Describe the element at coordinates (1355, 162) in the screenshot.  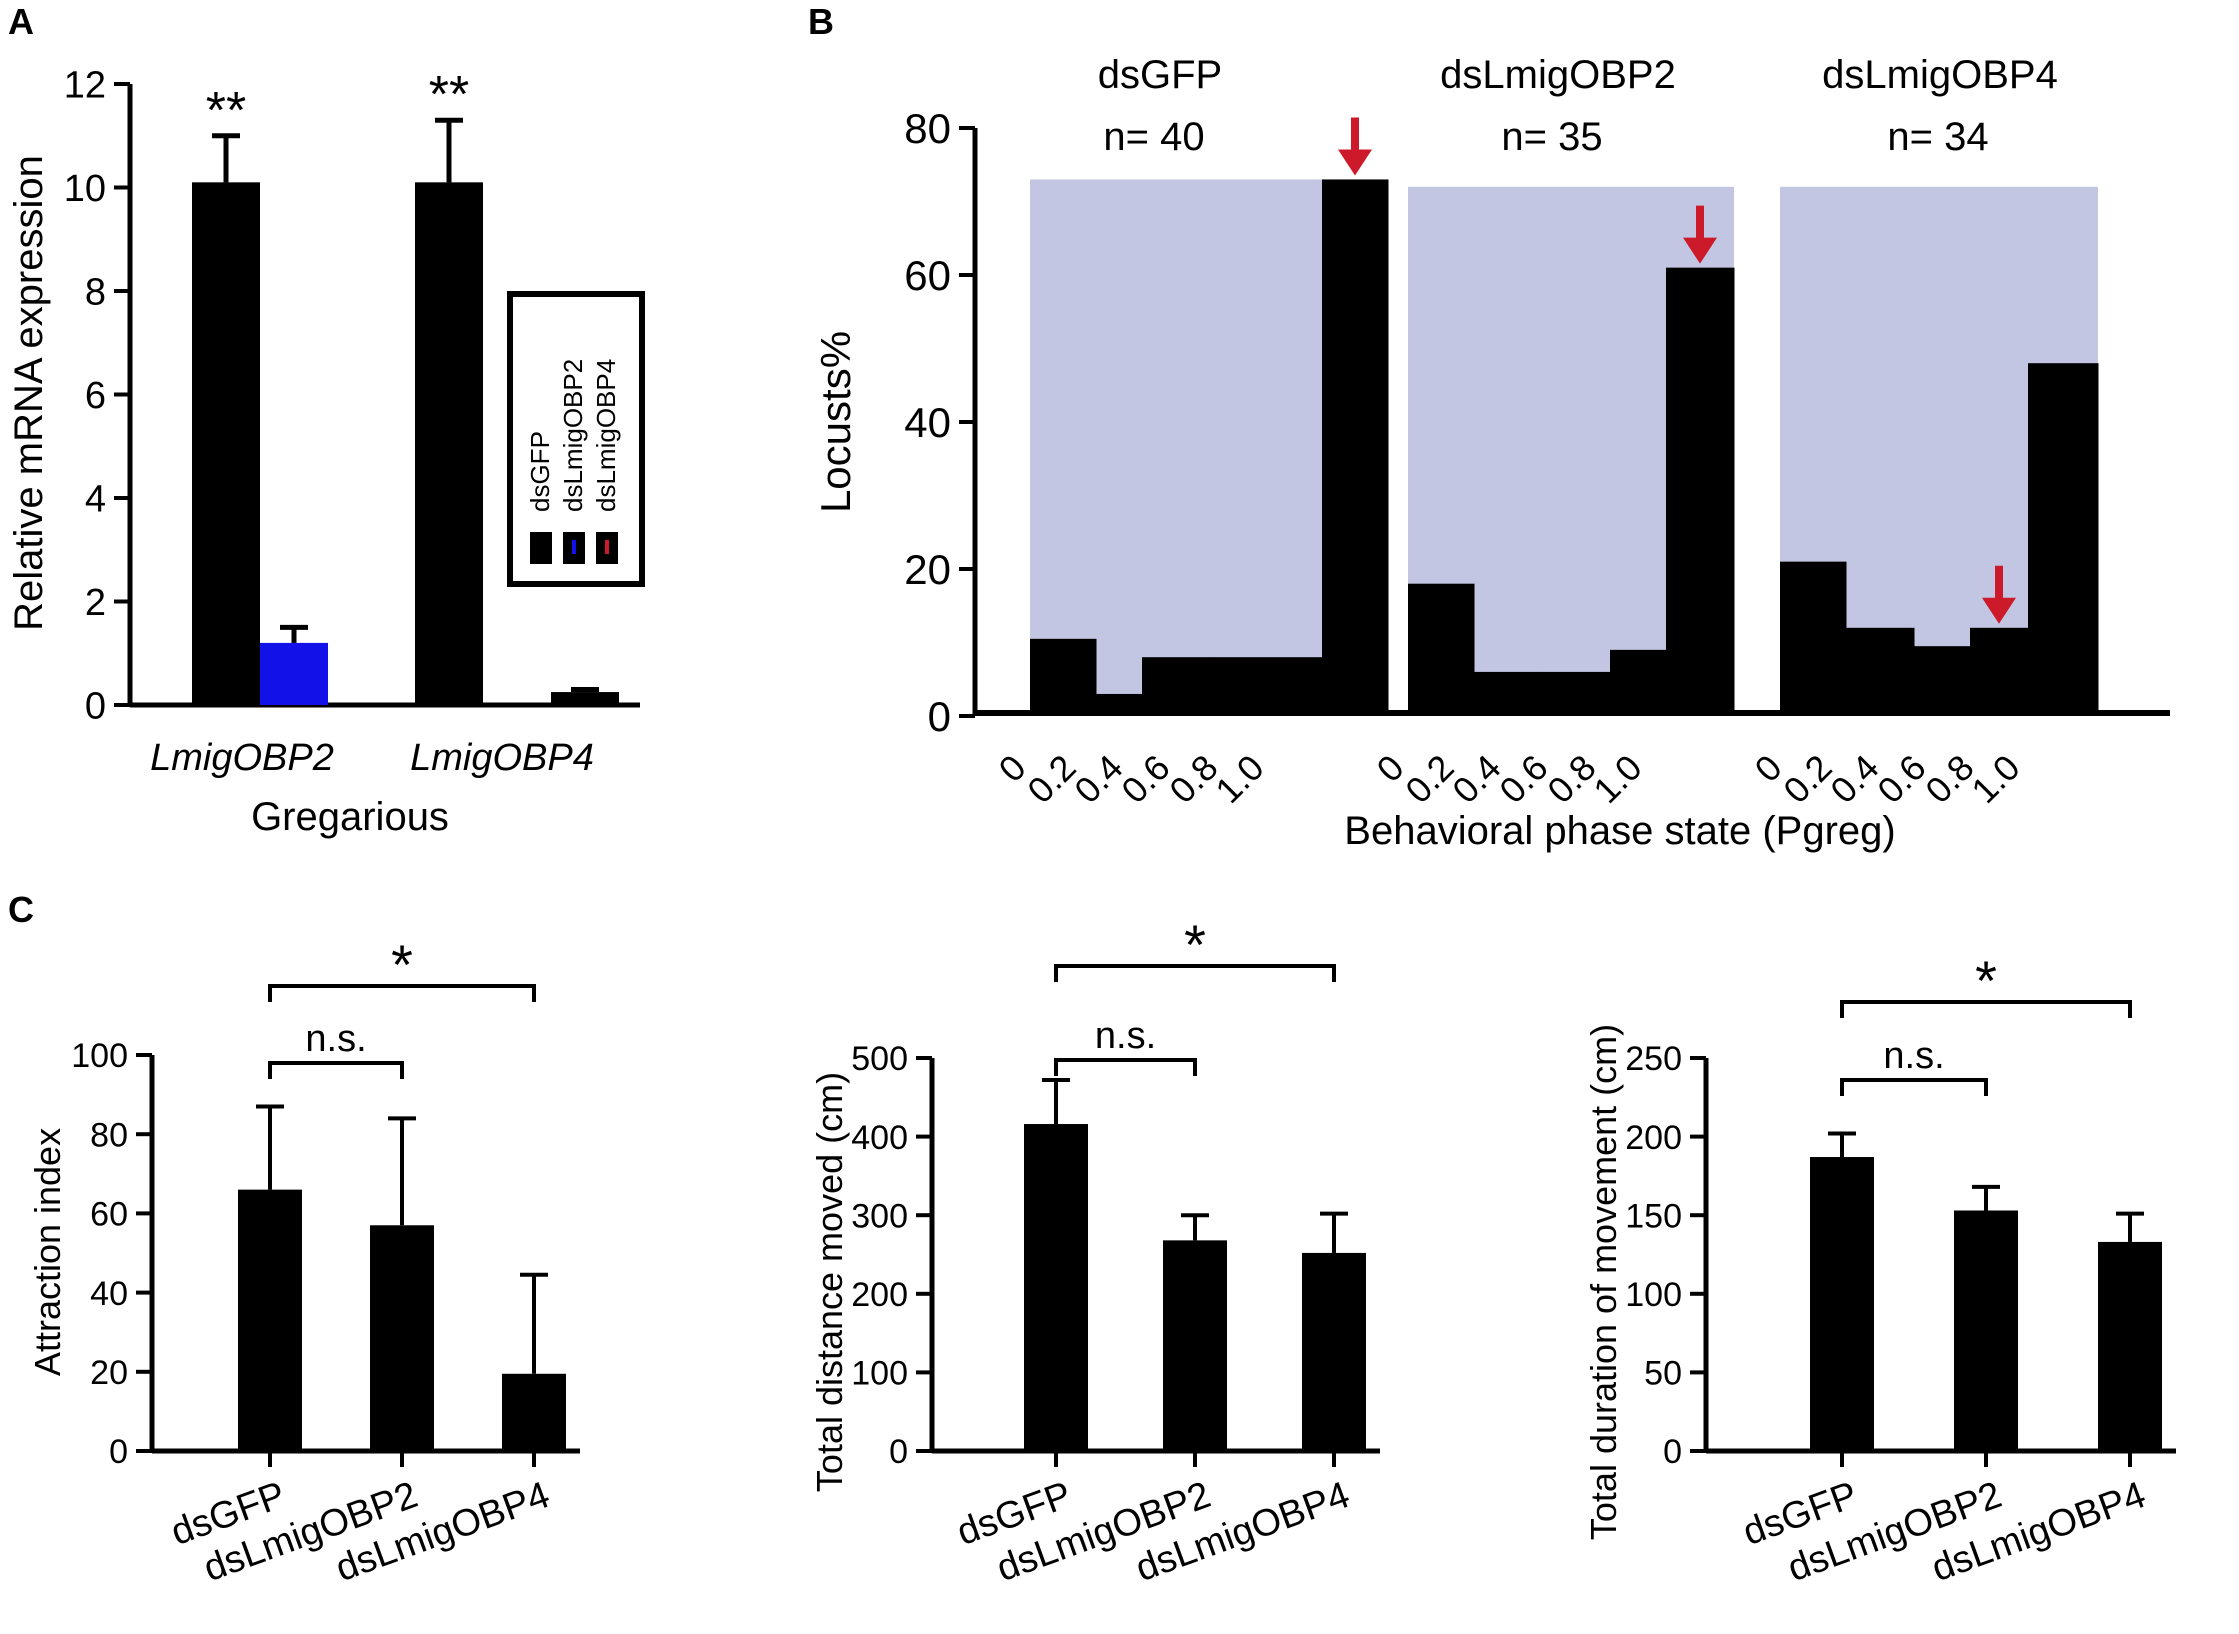
I see `panel-b-arrow-head-dsgfp` at that location.